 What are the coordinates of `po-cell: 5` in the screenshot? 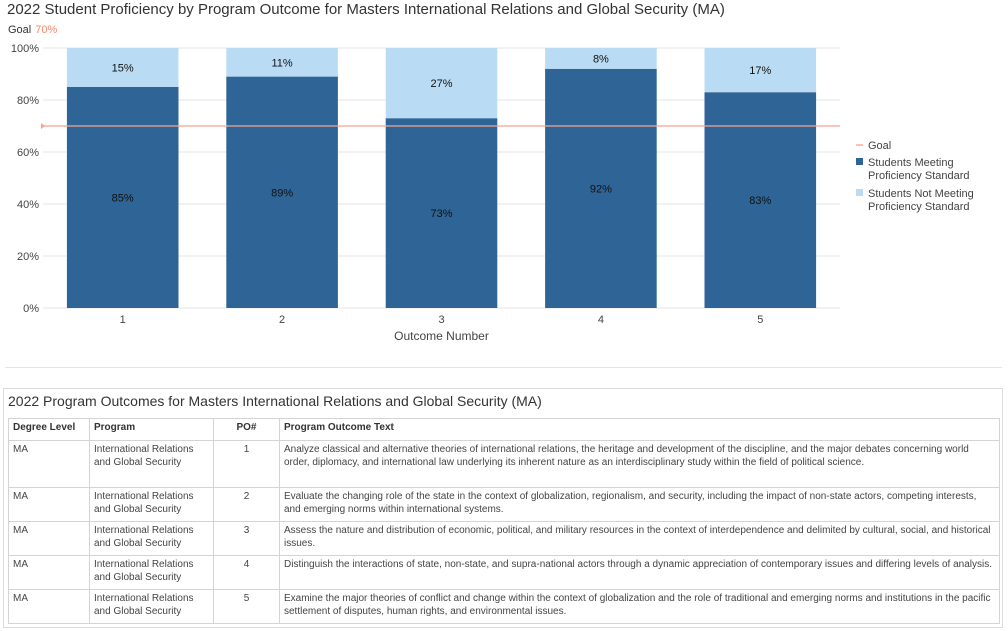 It's located at (246, 606).